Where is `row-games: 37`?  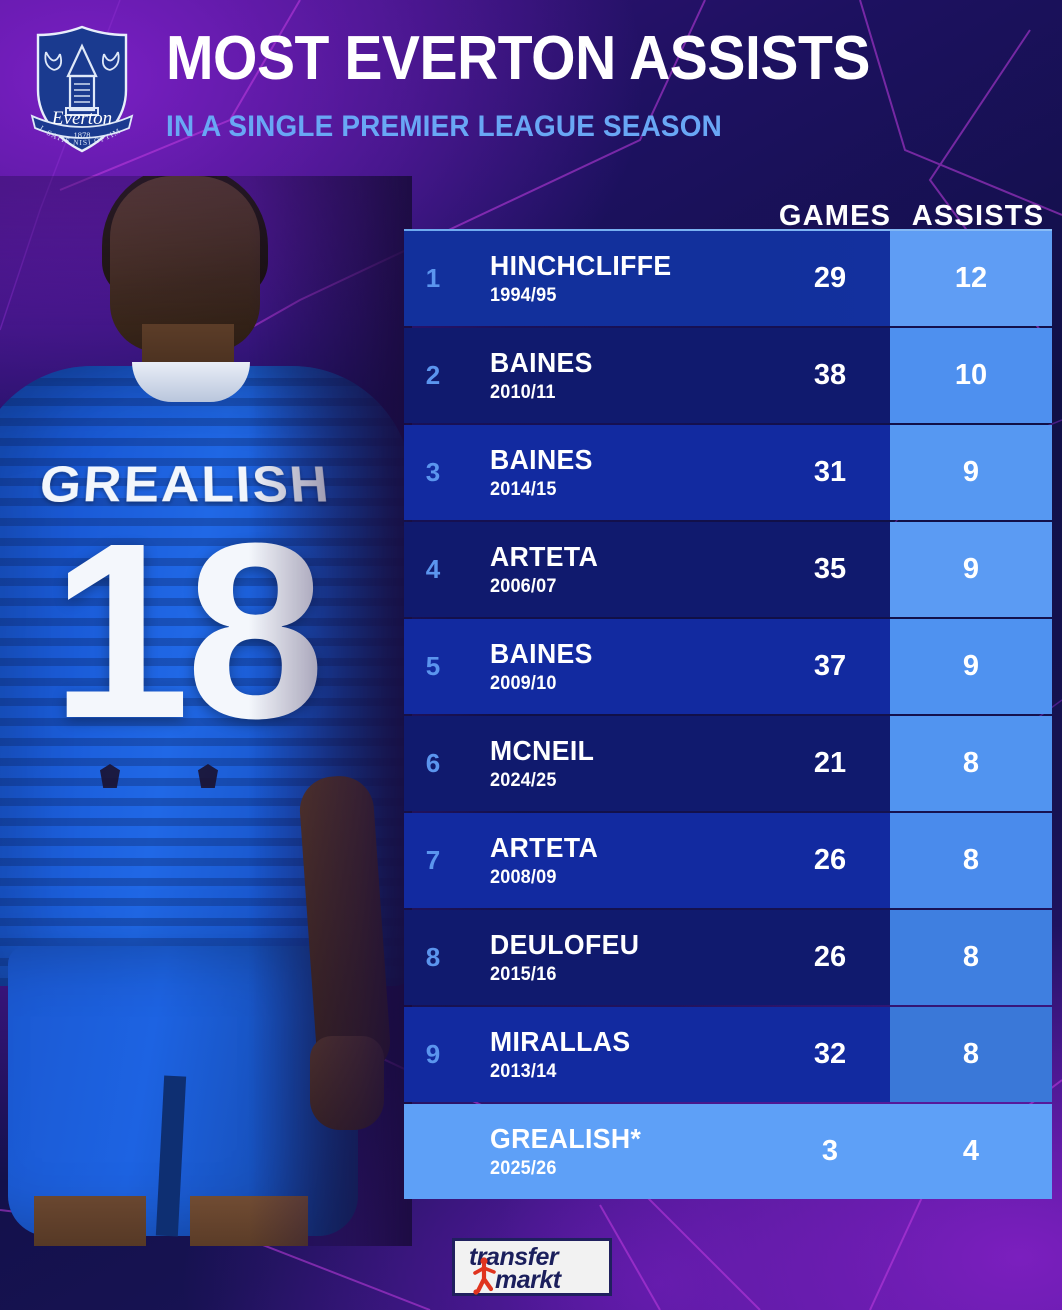 row-games: 37 is located at coordinates (830, 666).